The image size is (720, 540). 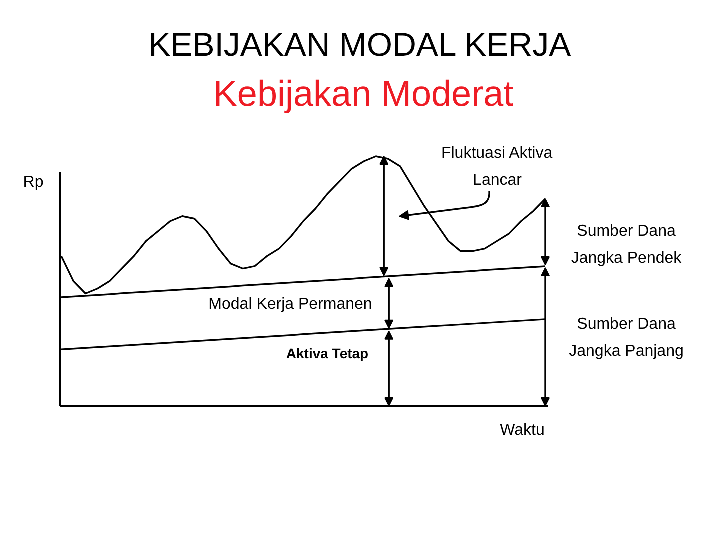 I want to click on y-axis-title: Rp, so click(x=33, y=182).